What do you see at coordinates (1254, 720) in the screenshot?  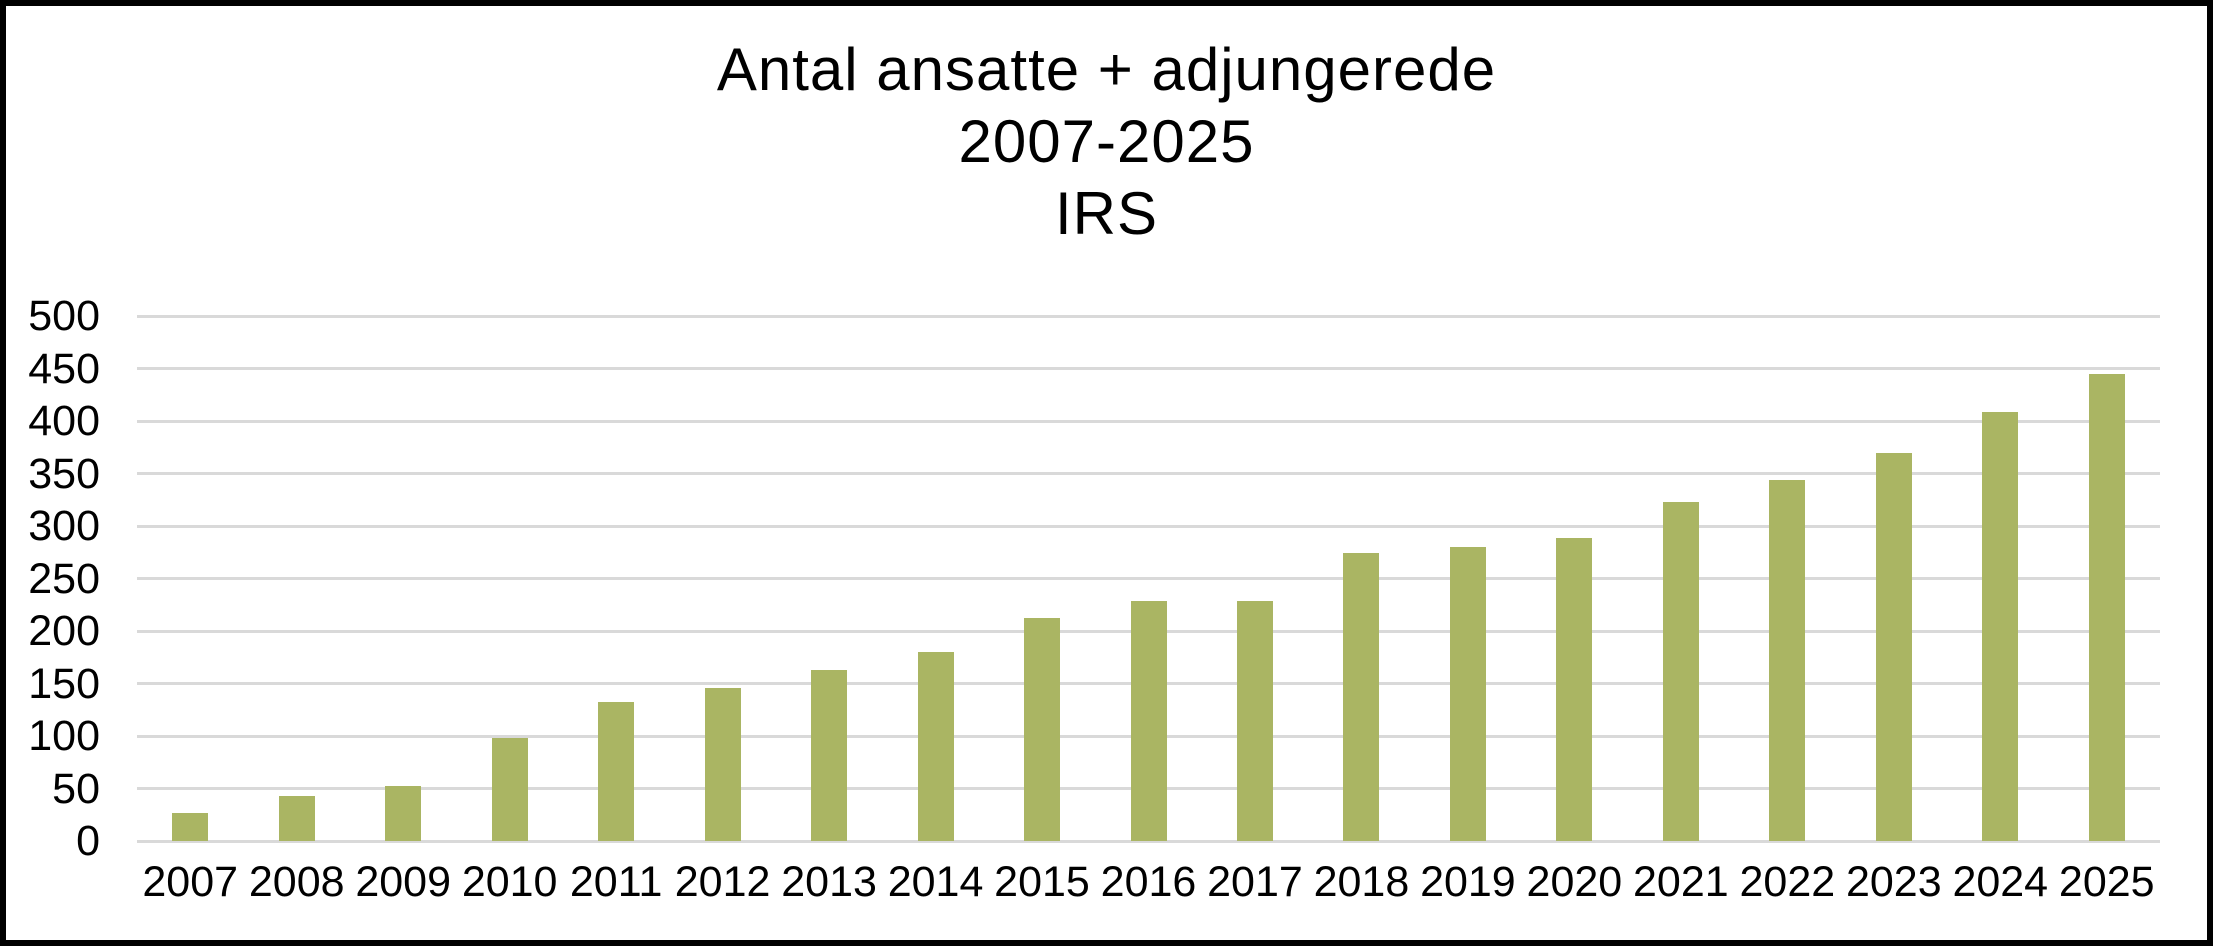 I see `bar-2017` at bounding box center [1254, 720].